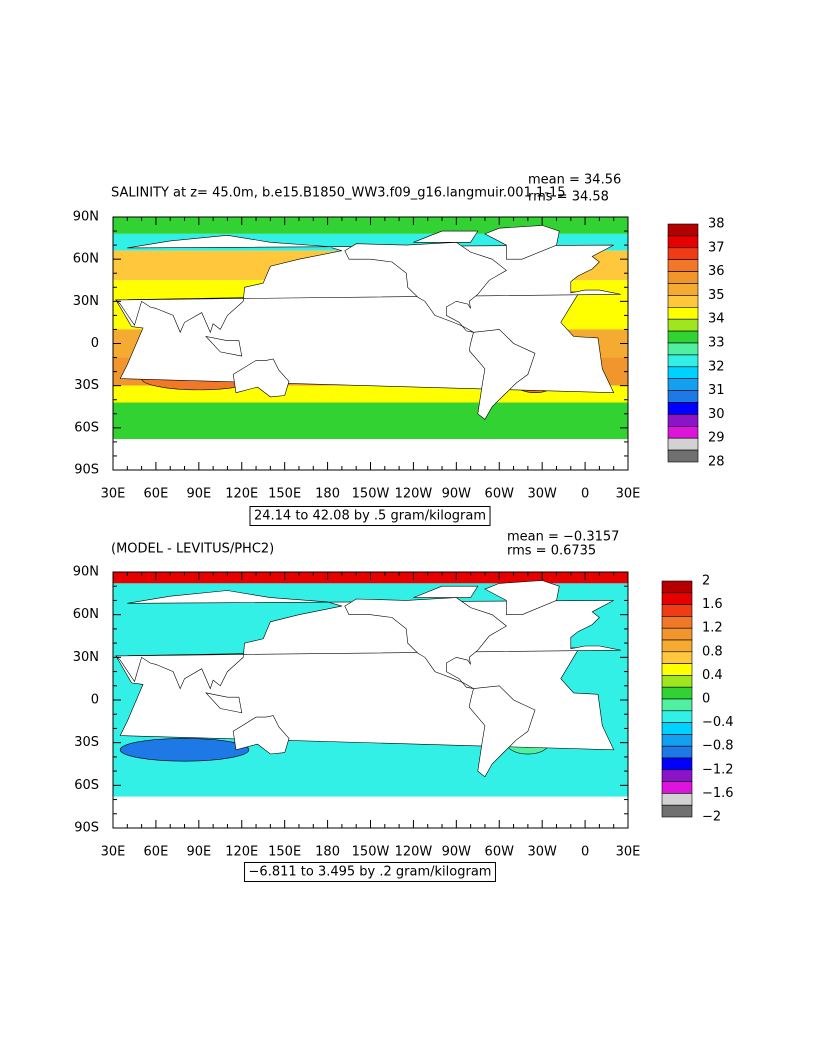  Describe the element at coordinates (241, 494) in the screenshot. I see `lon-label: 120E` at that location.